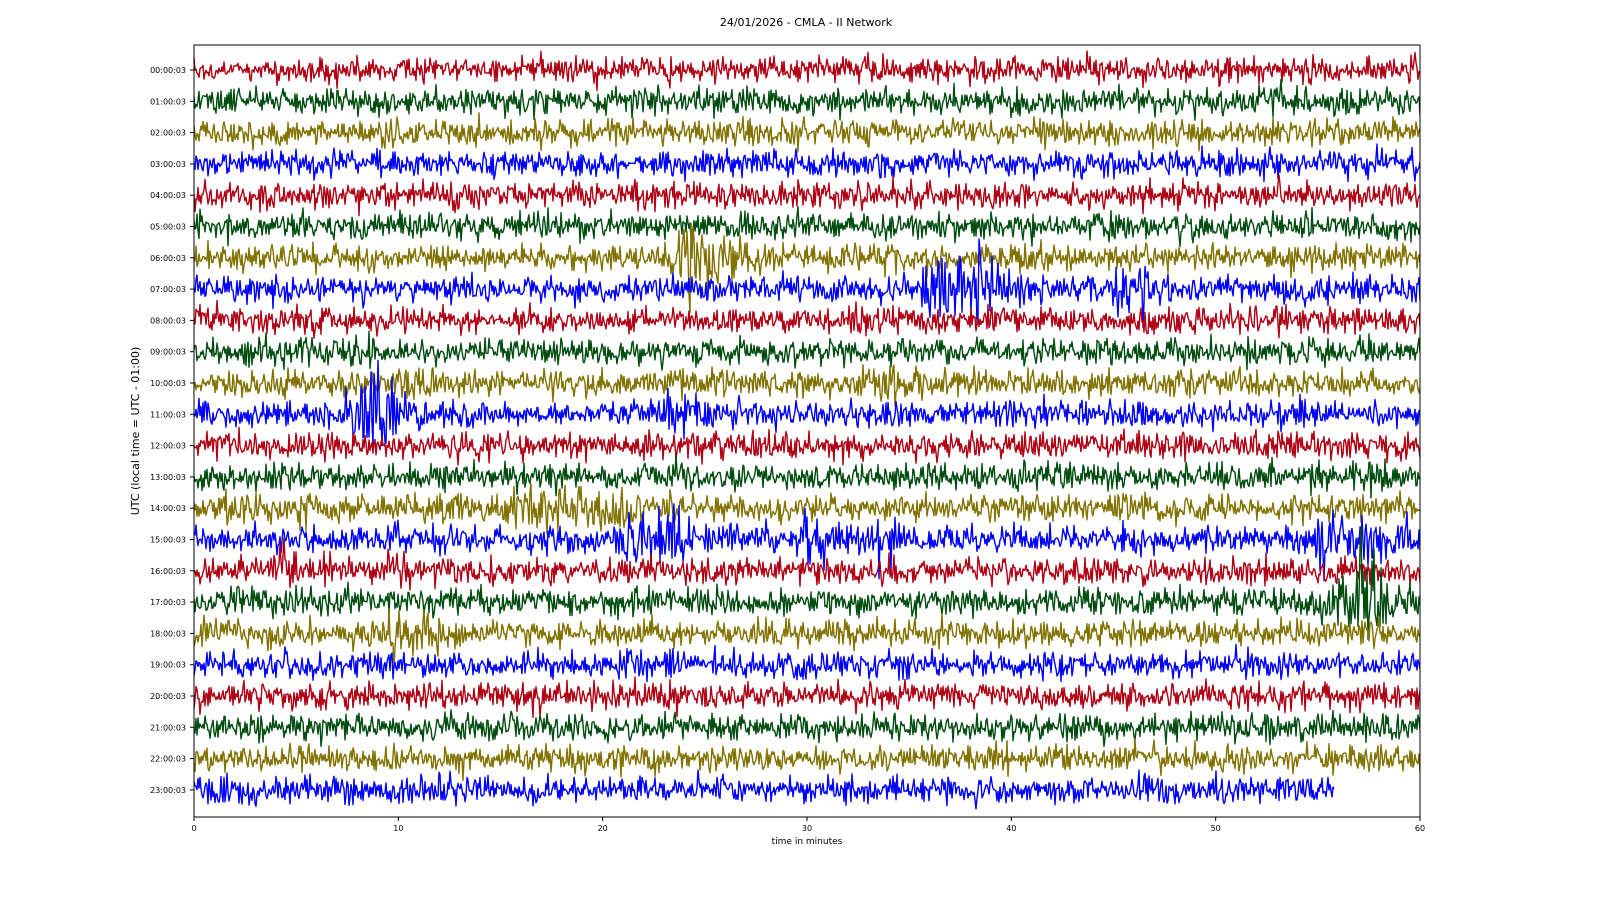  What do you see at coordinates (807, 842) in the screenshot?
I see `x-axis-label: time in minutes` at bounding box center [807, 842].